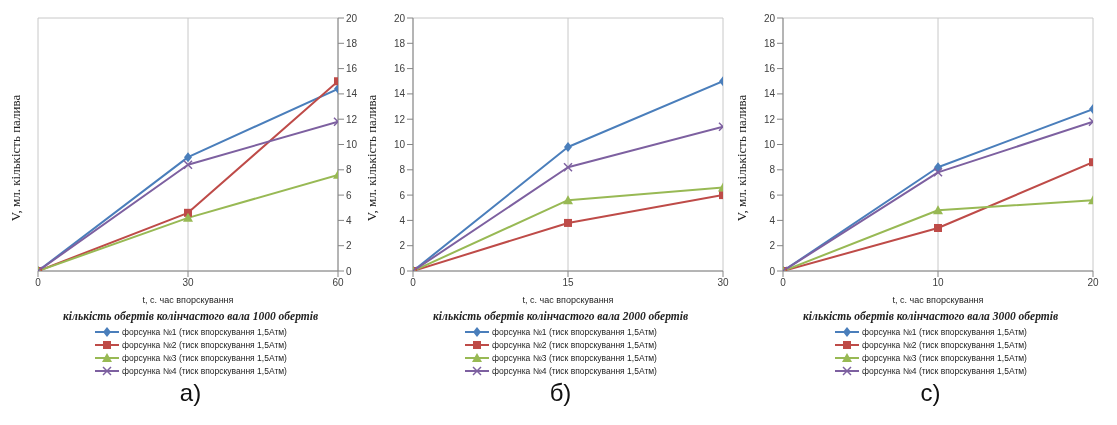  What do you see at coordinates (938, 283) in the screenshot?
I see `x-tick-label: 10` at bounding box center [938, 283].